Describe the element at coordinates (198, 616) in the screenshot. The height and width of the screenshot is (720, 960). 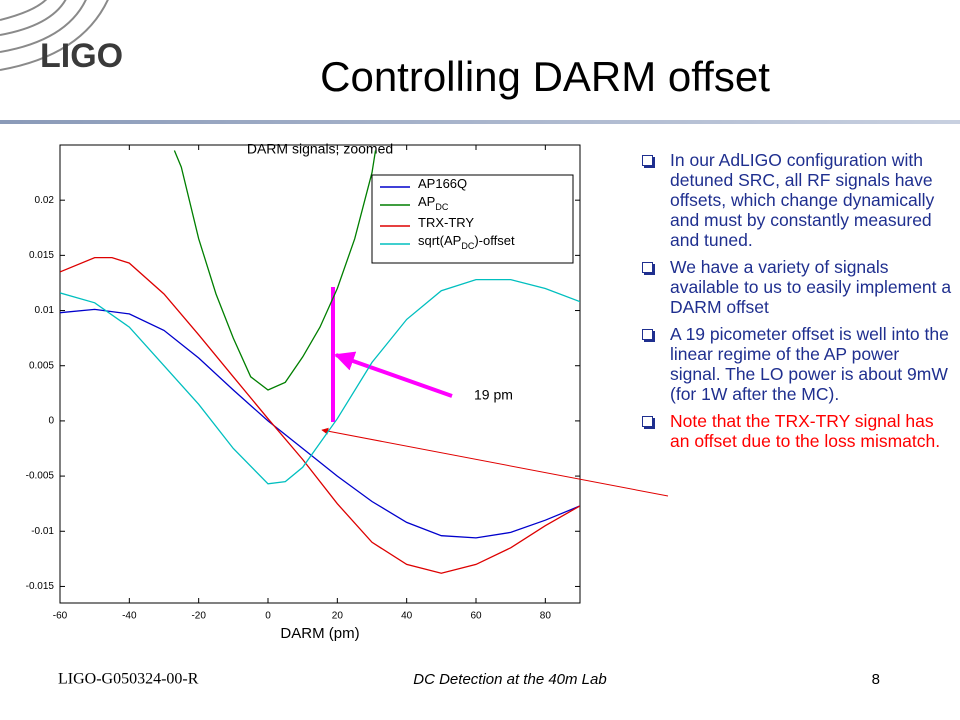
I see `x-tick-label: -20` at that location.